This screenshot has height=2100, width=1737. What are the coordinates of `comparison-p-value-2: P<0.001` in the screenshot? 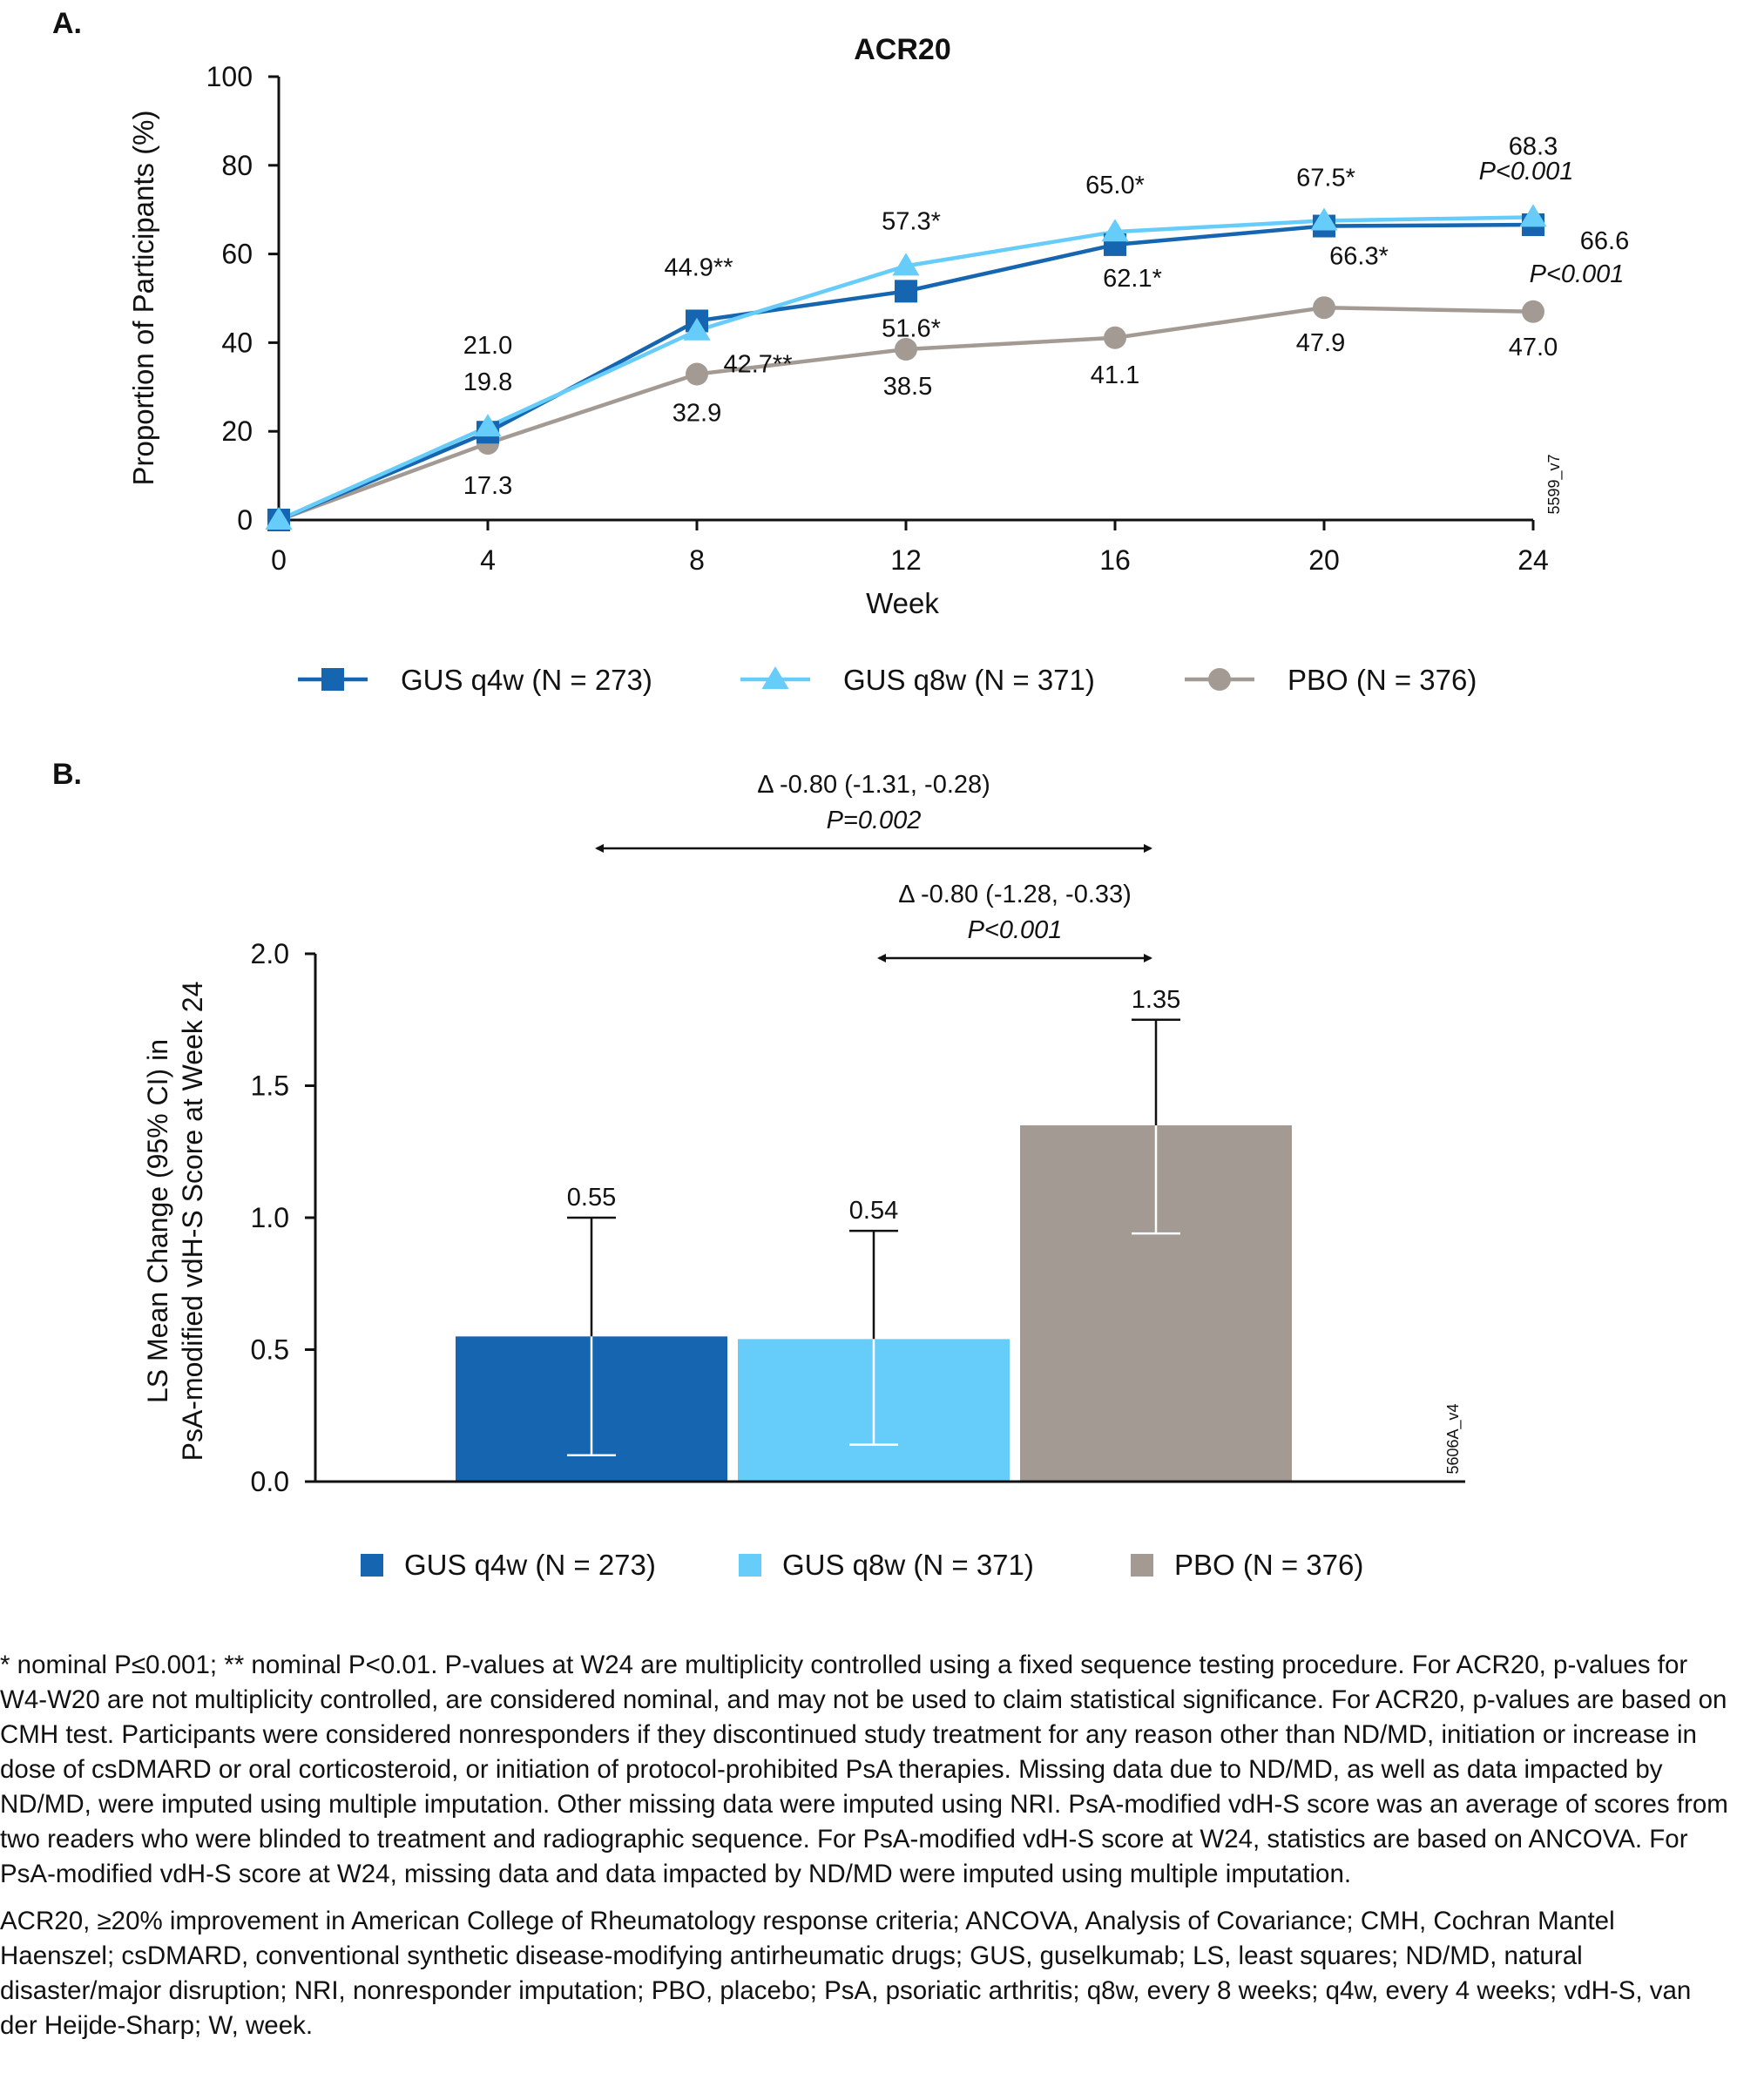 It's located at (1015, 930).